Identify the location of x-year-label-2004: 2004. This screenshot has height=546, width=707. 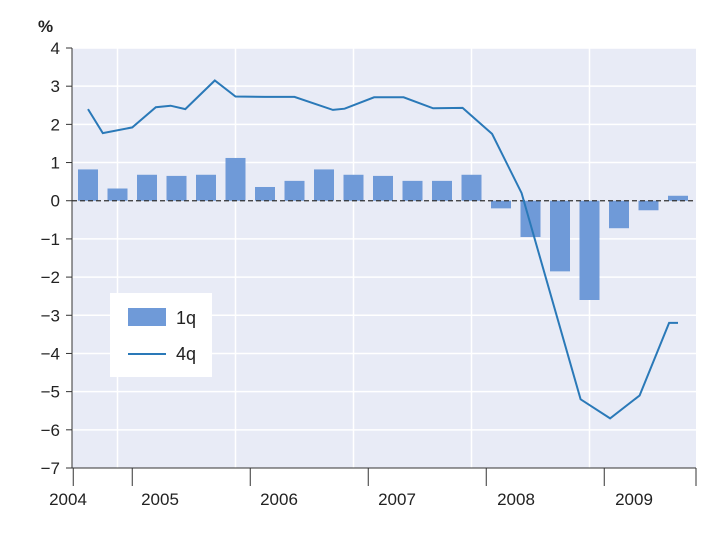
(68, 499).